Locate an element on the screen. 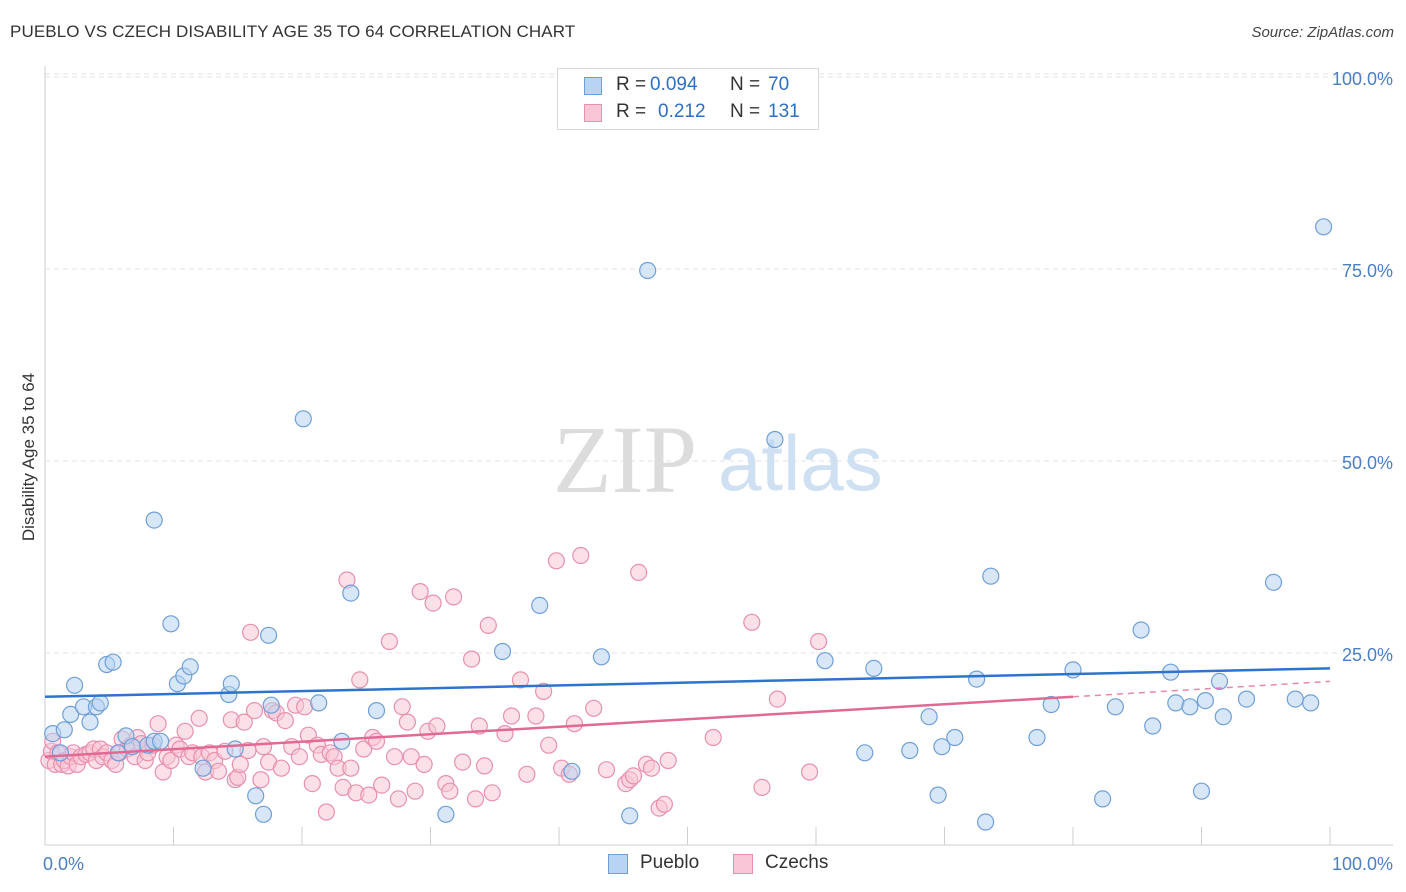 The height and width of the screenshot is (892, 1406). legend-label: Czechs is located at coordinates (797, 862).